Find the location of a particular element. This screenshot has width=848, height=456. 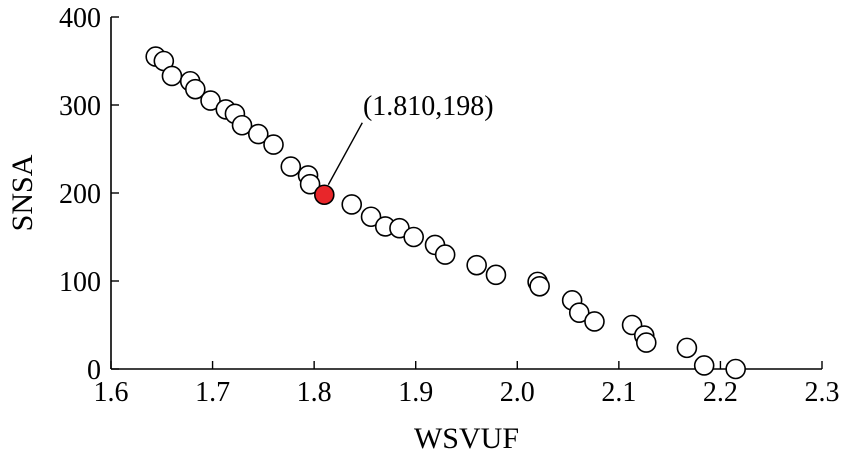

y-tick-label: 300 is located at coordinates (80, 106).